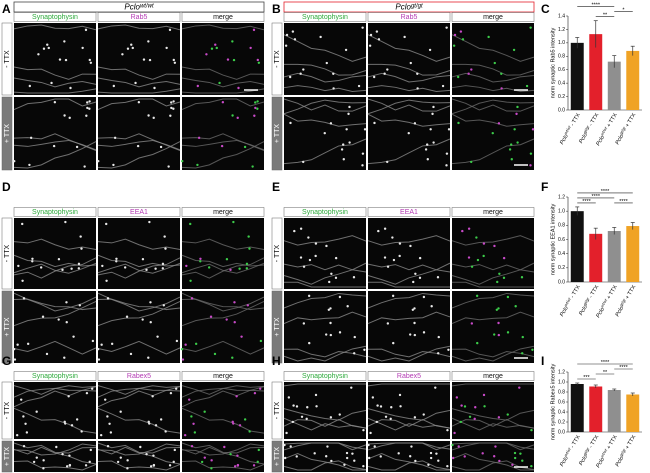 The width and height of the screenshot is (650, 473). What do you see at coordinates (542, 361) in the screenshot?
I see `panel-letter: I` at bounding box center [542, 361].